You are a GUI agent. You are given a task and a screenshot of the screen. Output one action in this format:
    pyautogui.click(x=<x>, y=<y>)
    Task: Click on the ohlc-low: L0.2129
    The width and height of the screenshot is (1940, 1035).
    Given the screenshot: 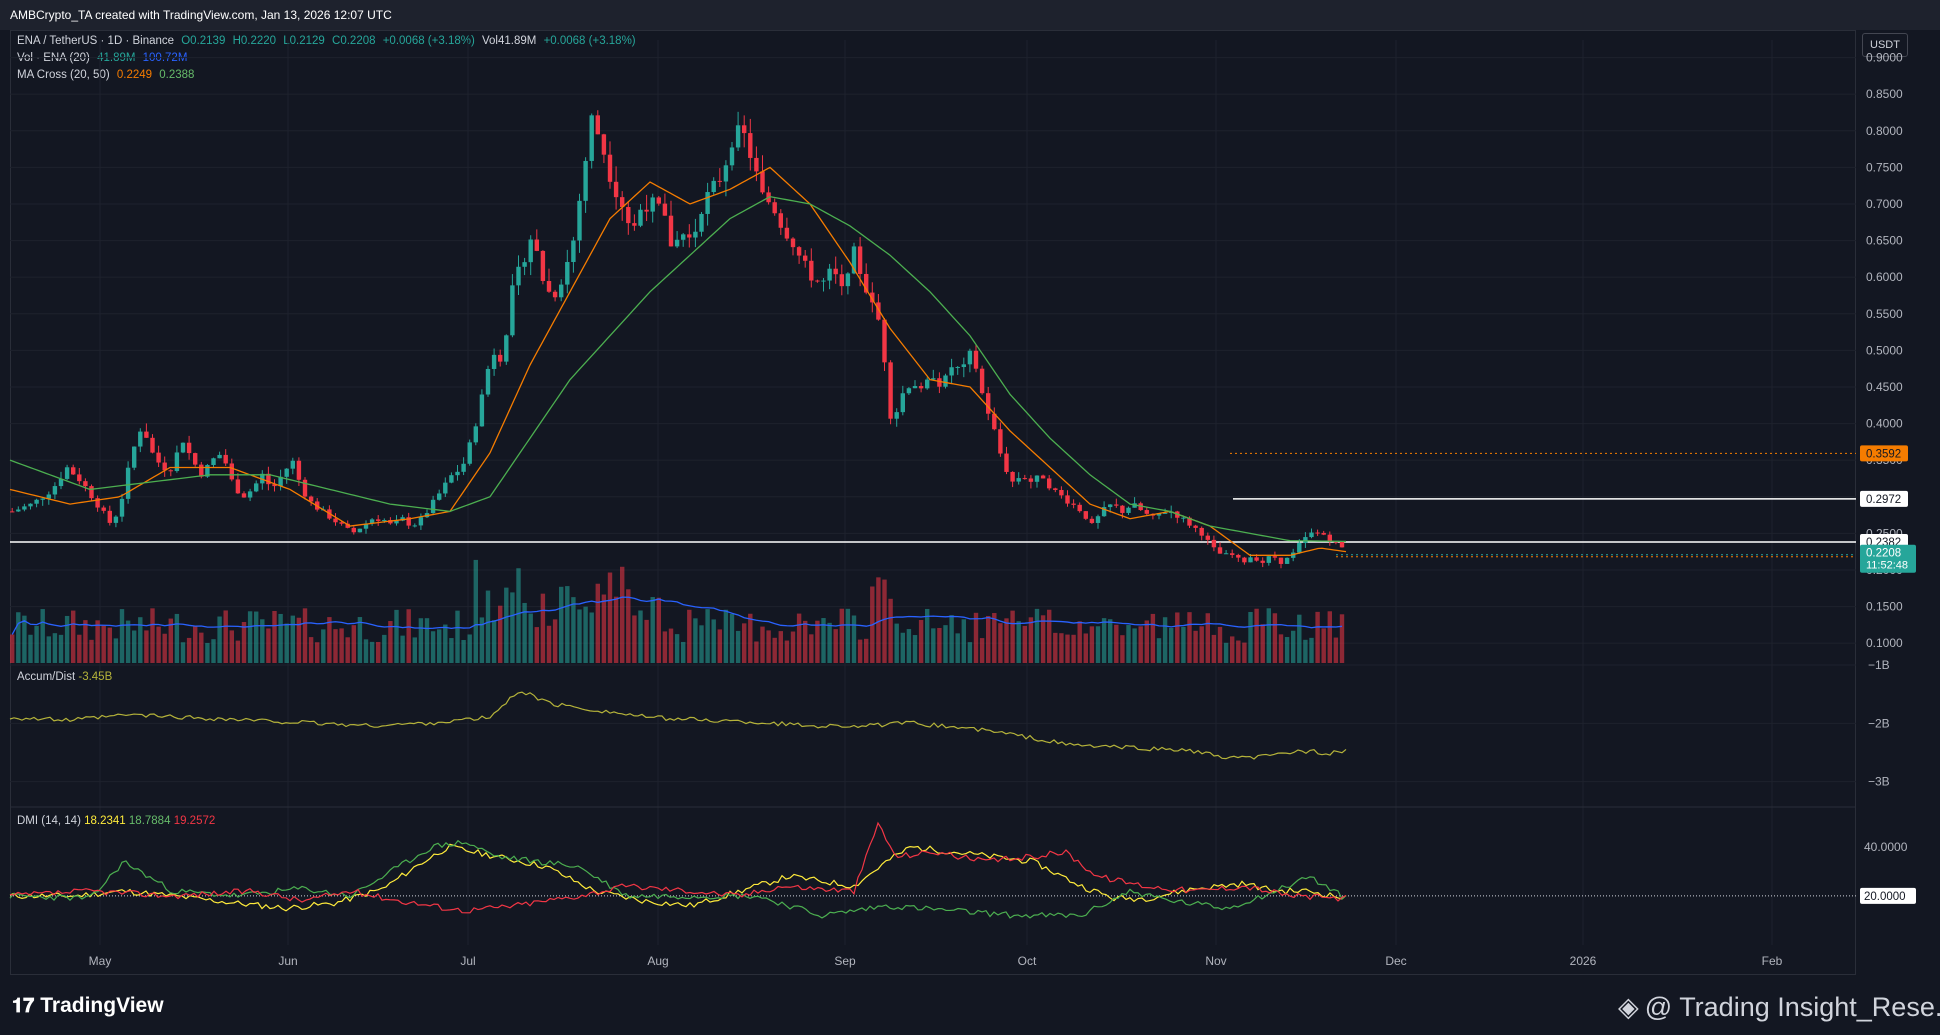 What is the action you would take?
    pyautogui.click(x=304, y=41)
    